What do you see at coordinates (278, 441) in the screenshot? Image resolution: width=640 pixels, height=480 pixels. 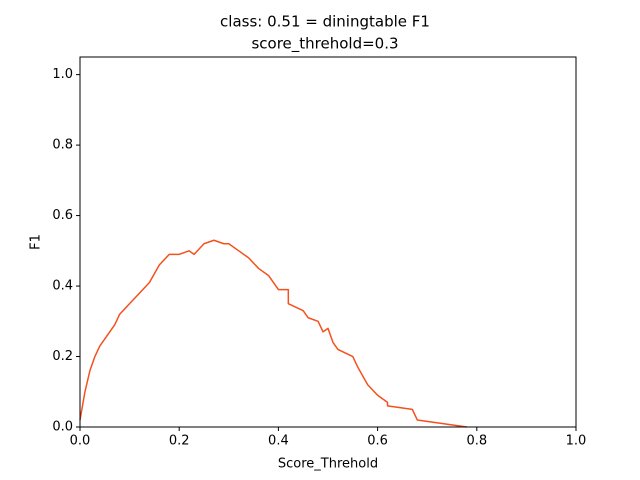 I see `x-tick-label: 0.4` at bounding box center [278, 441].